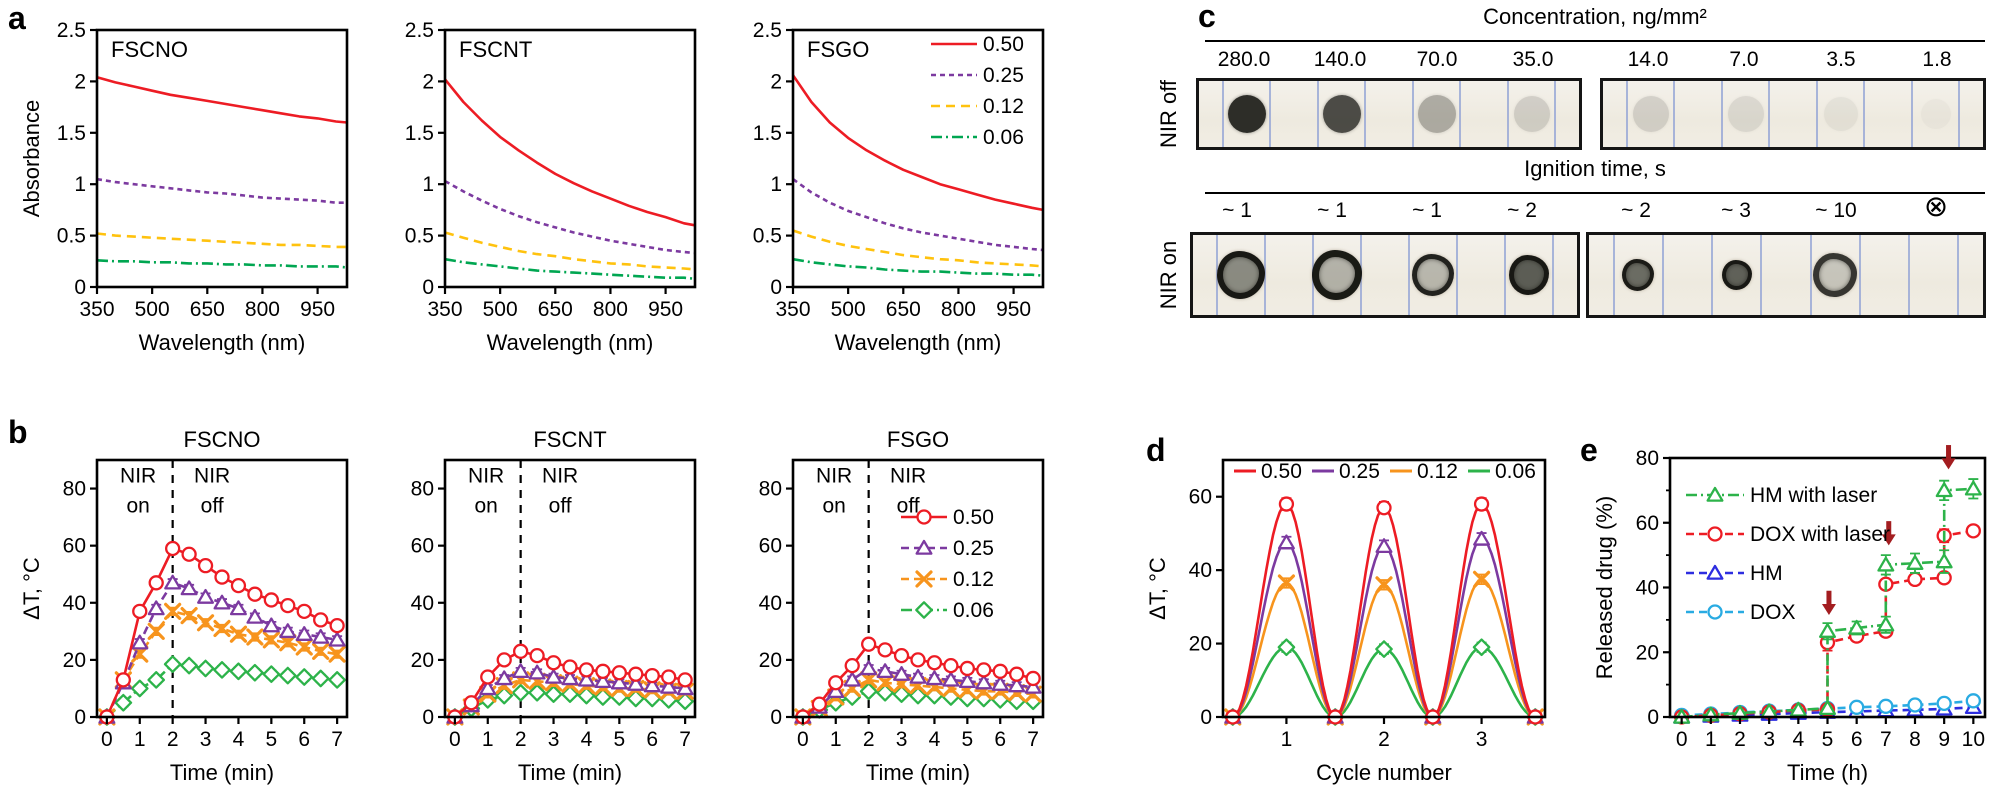  Describe the element at coordinates (31, 588) in the screenshot. I see `svg-text: ΔT, °C` at that location.